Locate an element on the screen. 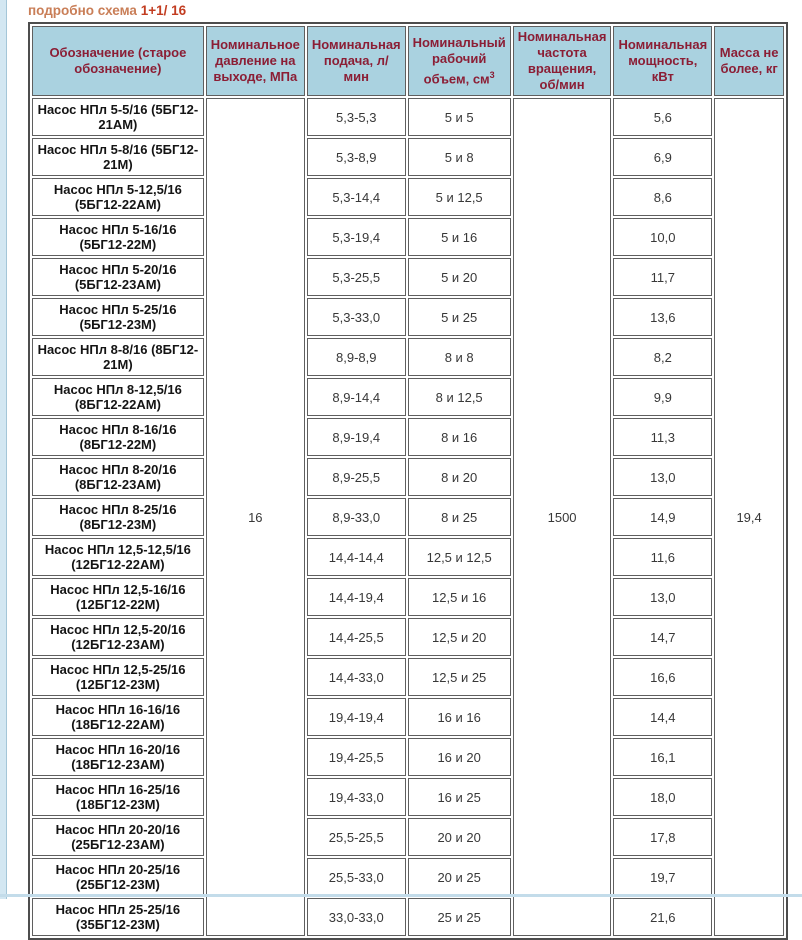 Image resolution: width=802 pixels, height=940 pixels. flow-value-cell: 19,4-19,4 is located at coordinates (356, 717).